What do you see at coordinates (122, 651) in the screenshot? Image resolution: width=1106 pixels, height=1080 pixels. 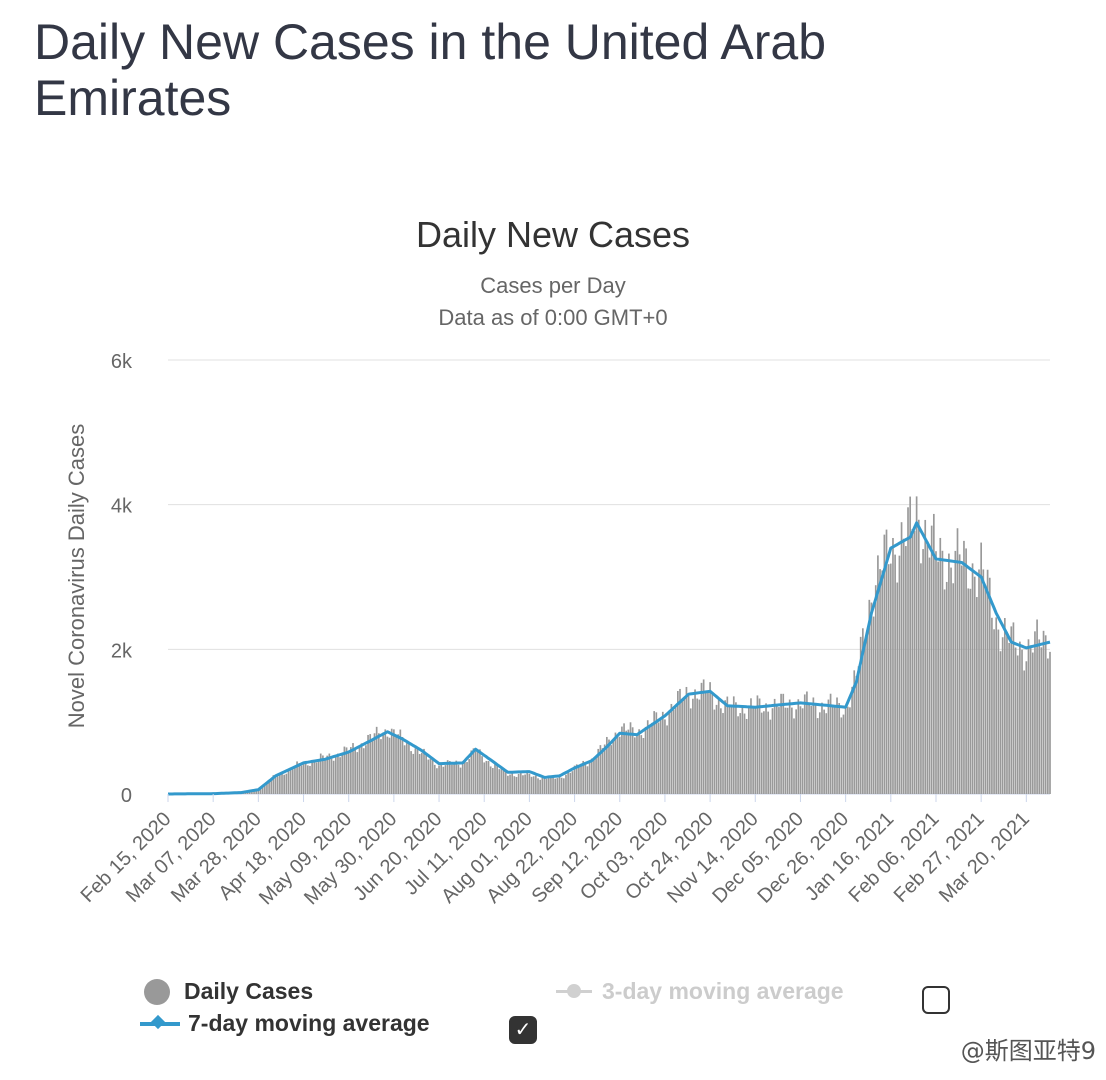 I see `y-tick-label: 2k` at bounding box center [122, 651].